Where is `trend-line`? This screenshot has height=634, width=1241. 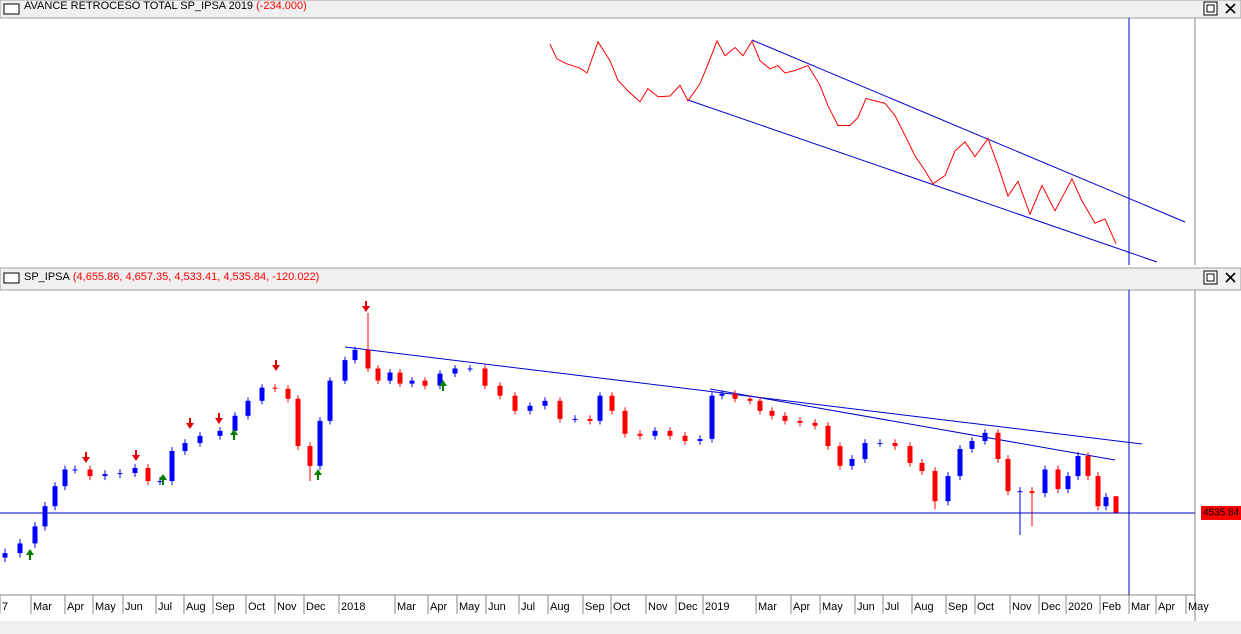 trend-line is located at coordinates (912, 424).